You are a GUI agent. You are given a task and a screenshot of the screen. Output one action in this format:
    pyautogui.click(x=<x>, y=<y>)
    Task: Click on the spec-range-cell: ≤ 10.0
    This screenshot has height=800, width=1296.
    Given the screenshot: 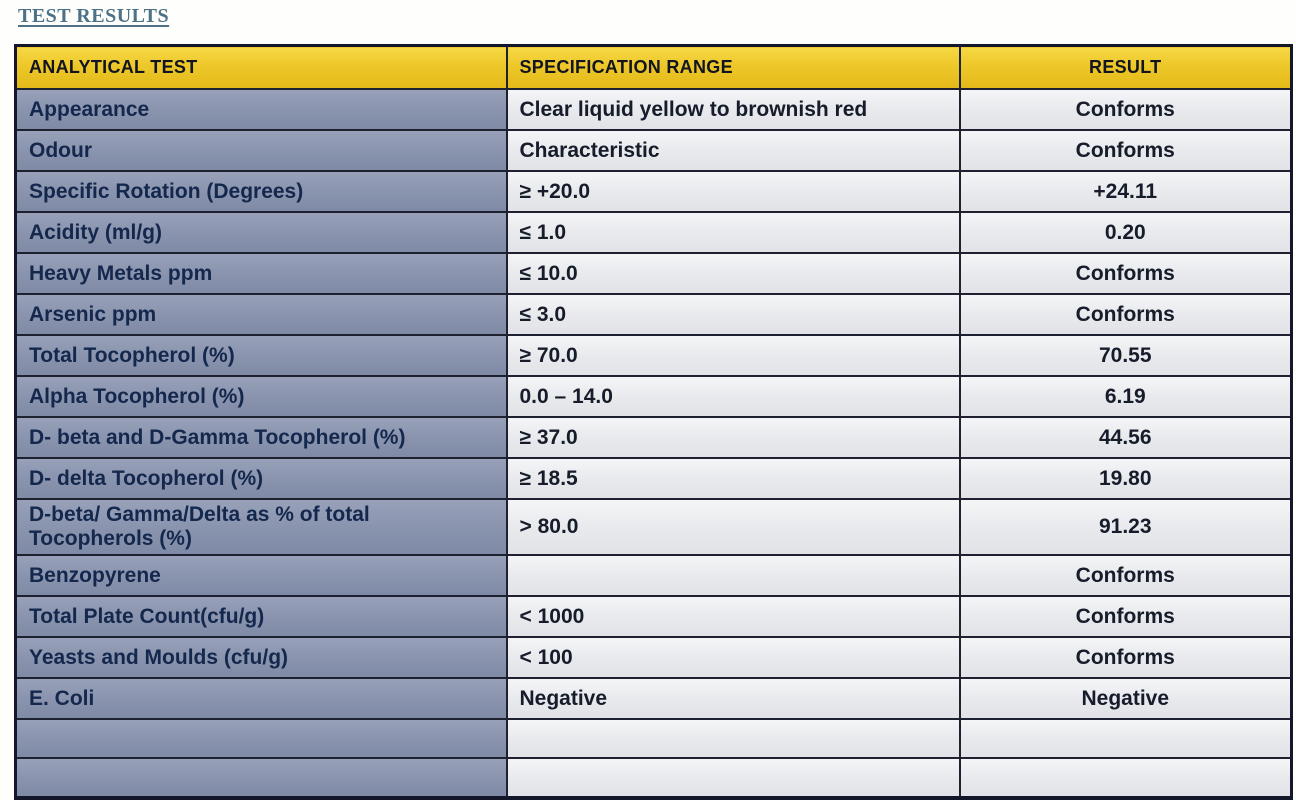 What is the action you would take?
    pyautogui.click(x=733, y=273)
    